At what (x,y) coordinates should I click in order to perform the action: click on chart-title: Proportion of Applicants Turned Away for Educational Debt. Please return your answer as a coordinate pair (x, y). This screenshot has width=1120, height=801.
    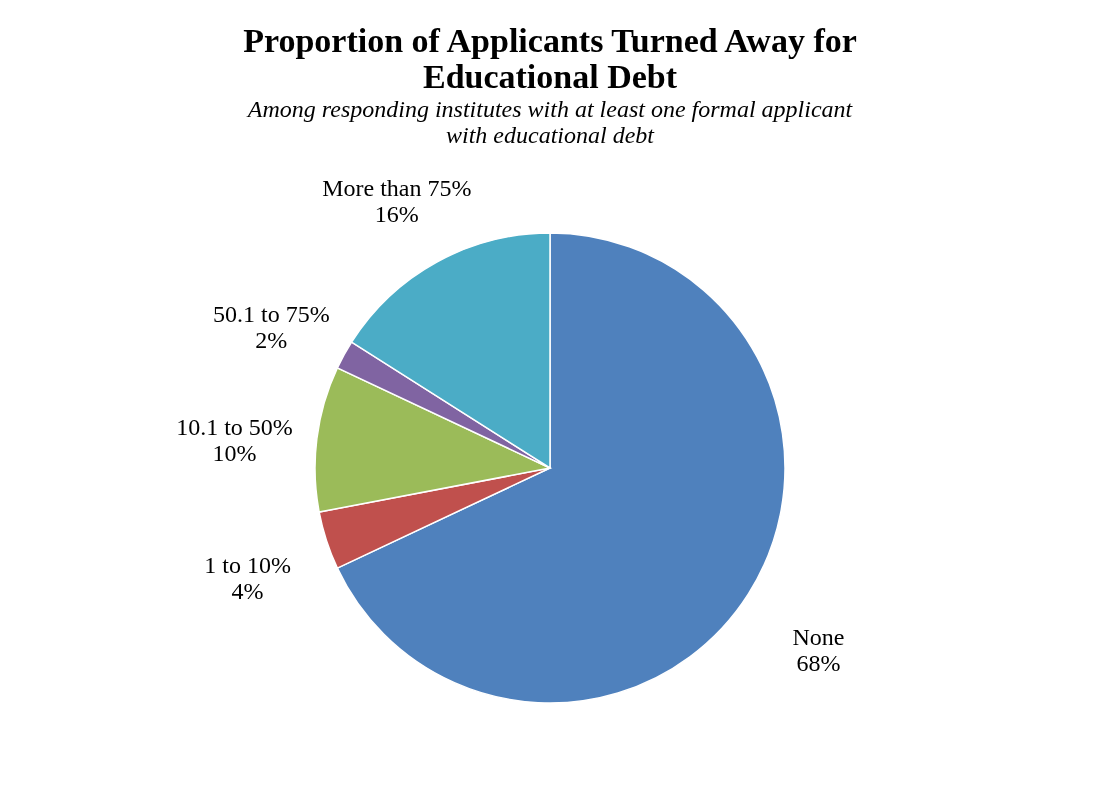
    Looking at the image, I should click on (550, 58).